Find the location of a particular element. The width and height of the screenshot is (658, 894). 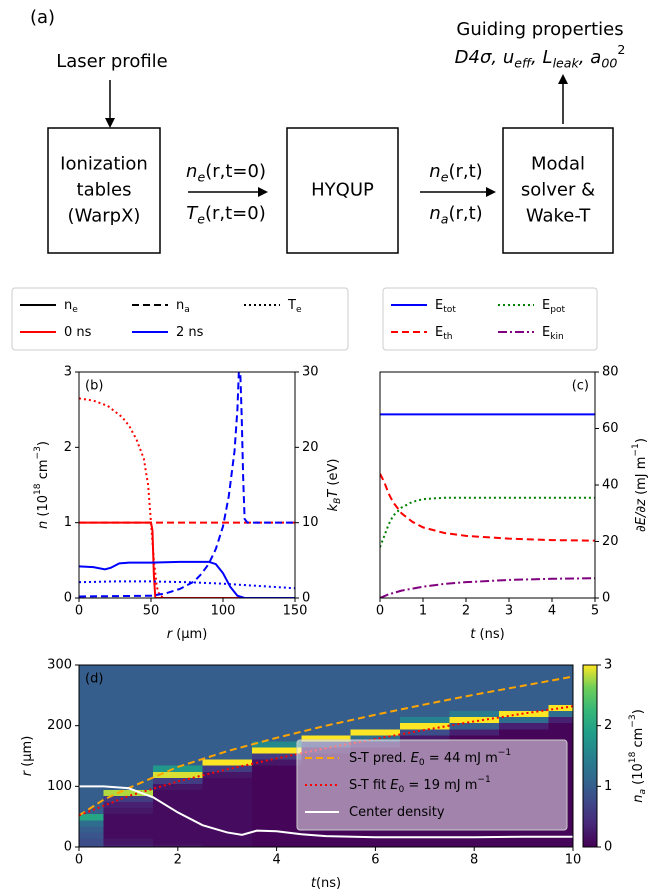

y-axis-label: r (µm) is located at coordinates (27, 756).